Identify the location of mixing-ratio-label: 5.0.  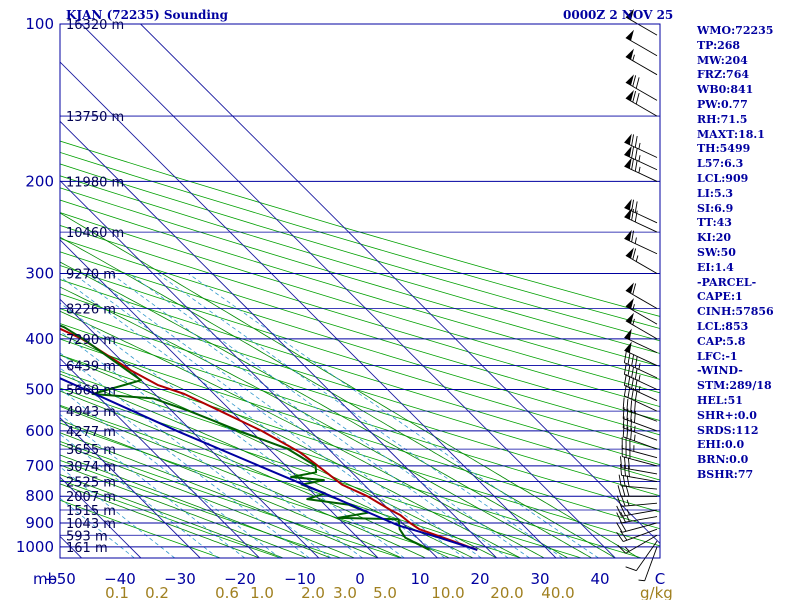
(385, 592).